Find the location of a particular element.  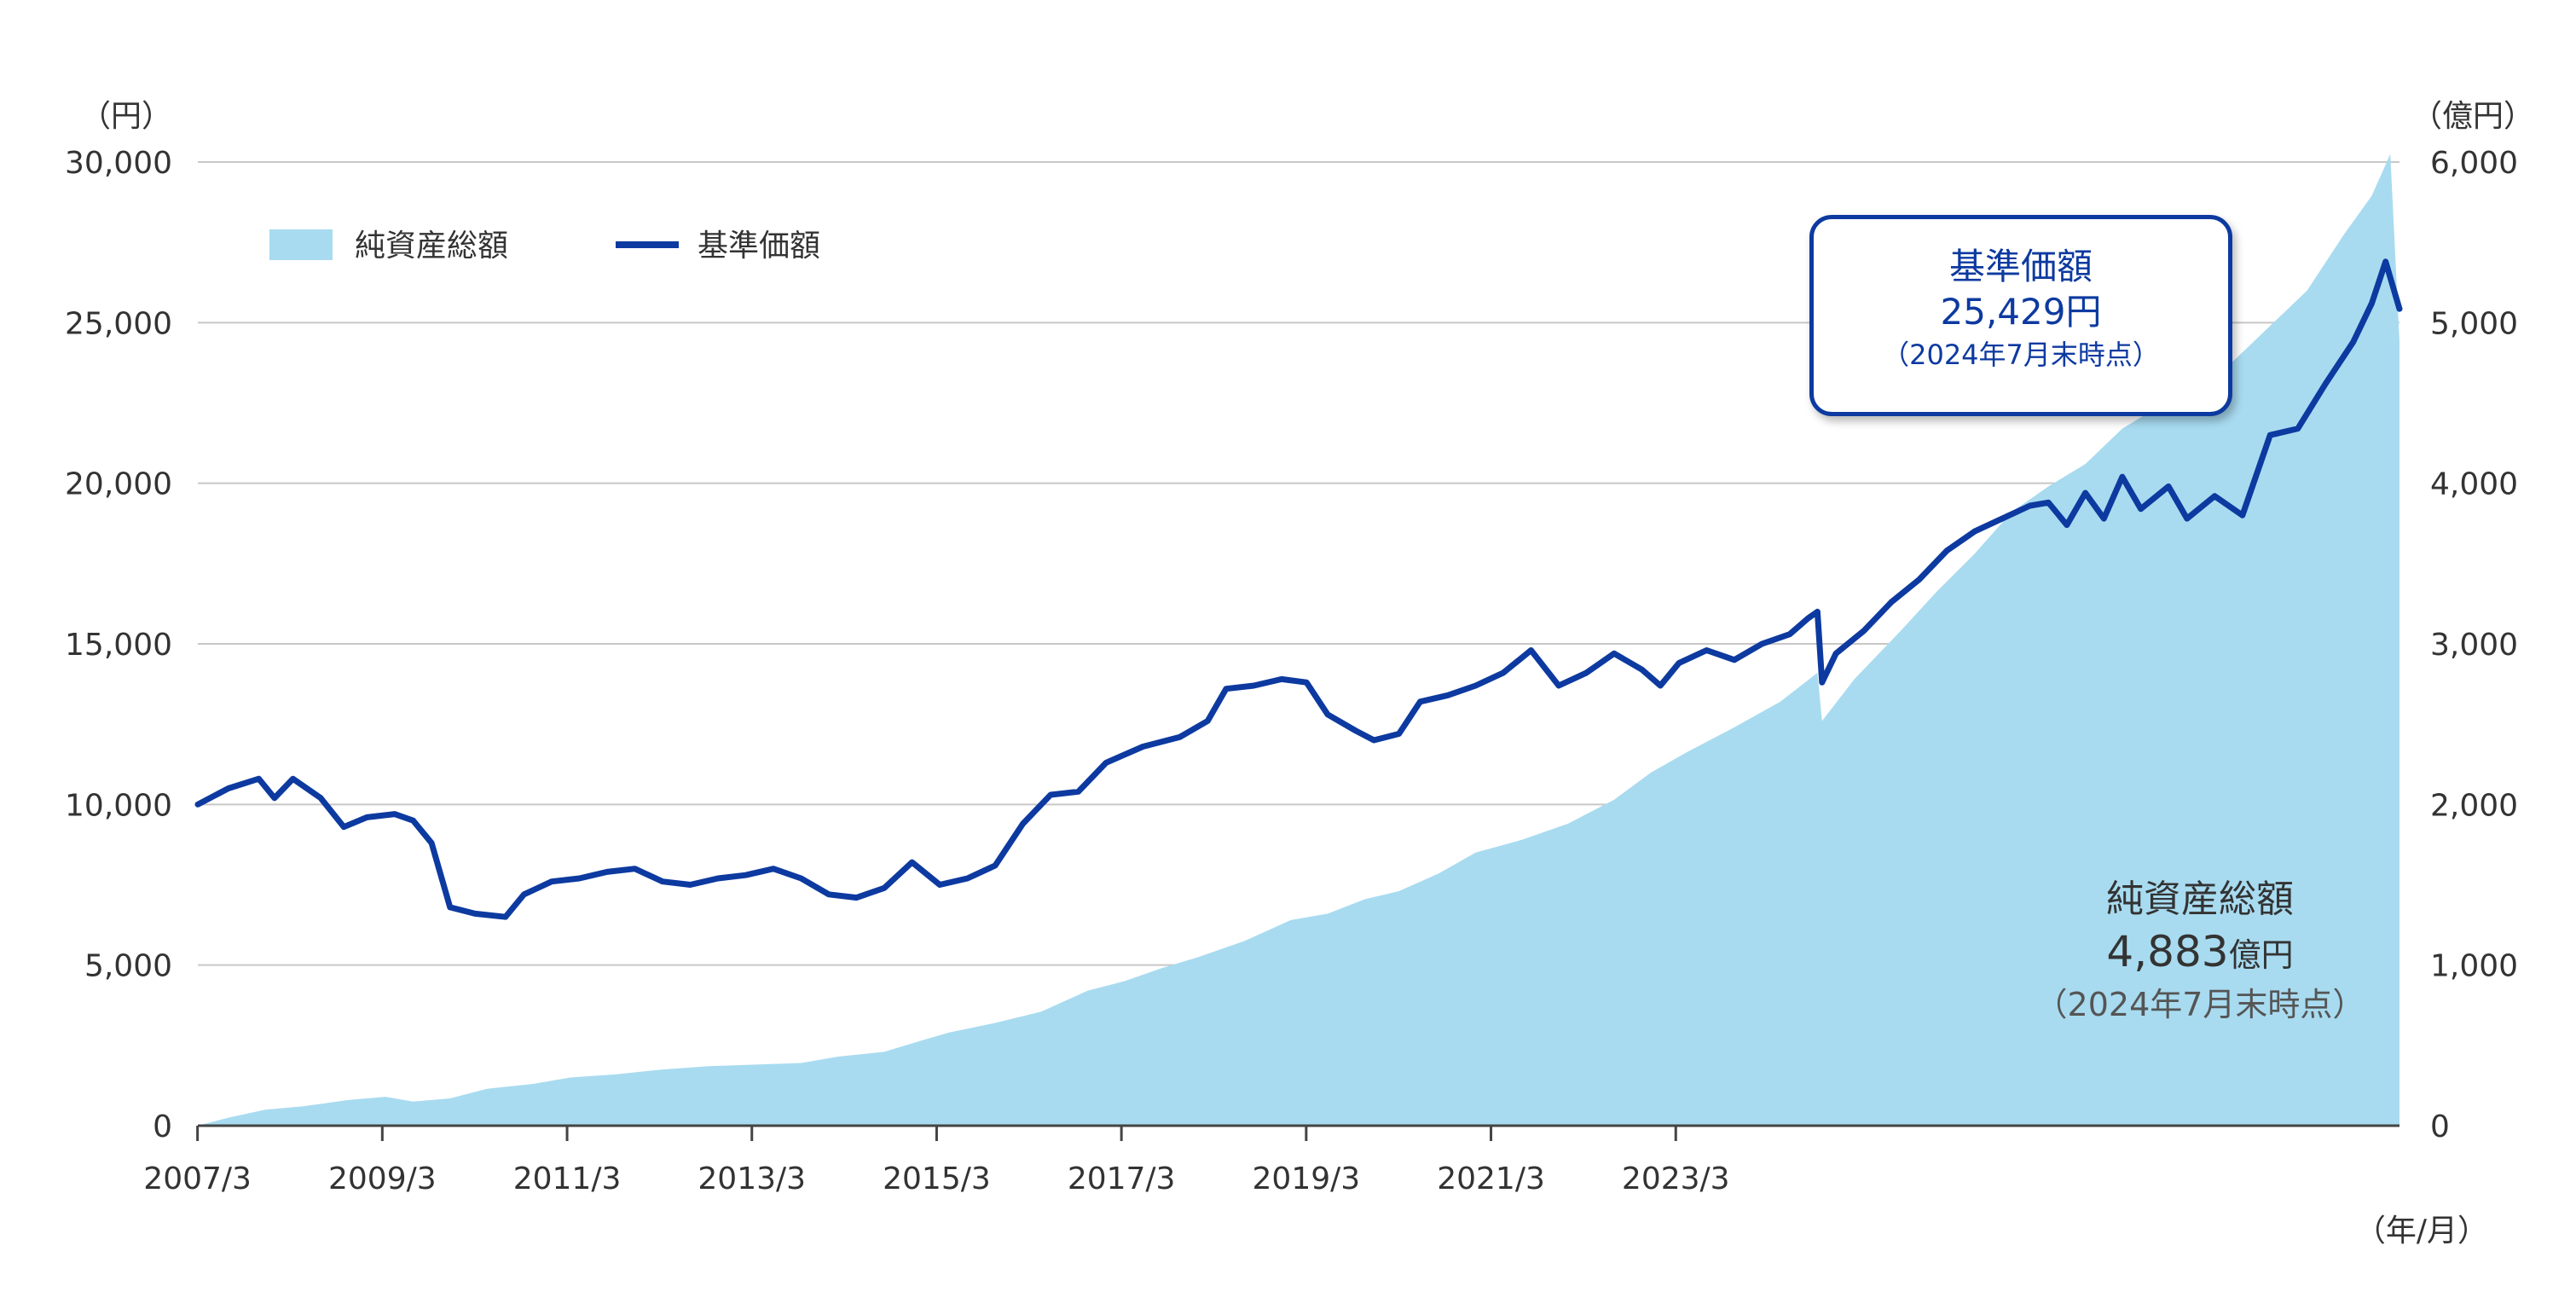

x-tick-label: 2009/3 is located at coordinates (382, 1178).